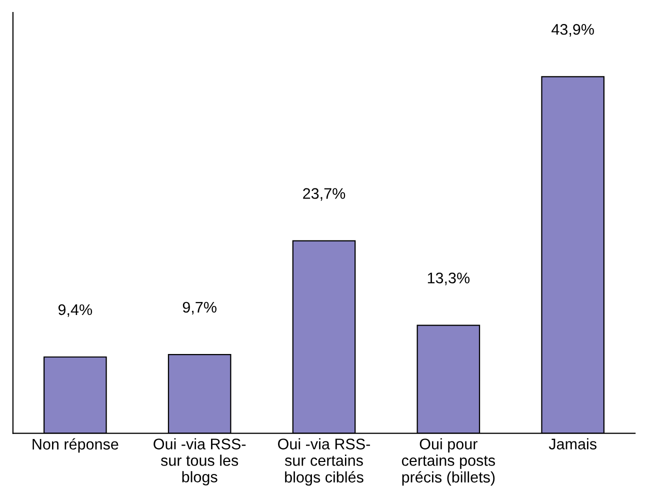 This screenshot has height=501, width=648. Describe the element at coordinates (200, 462) in the screenshot. I see `x-tick-label: Oui -via RSS- sur tous les blogs` at that location.